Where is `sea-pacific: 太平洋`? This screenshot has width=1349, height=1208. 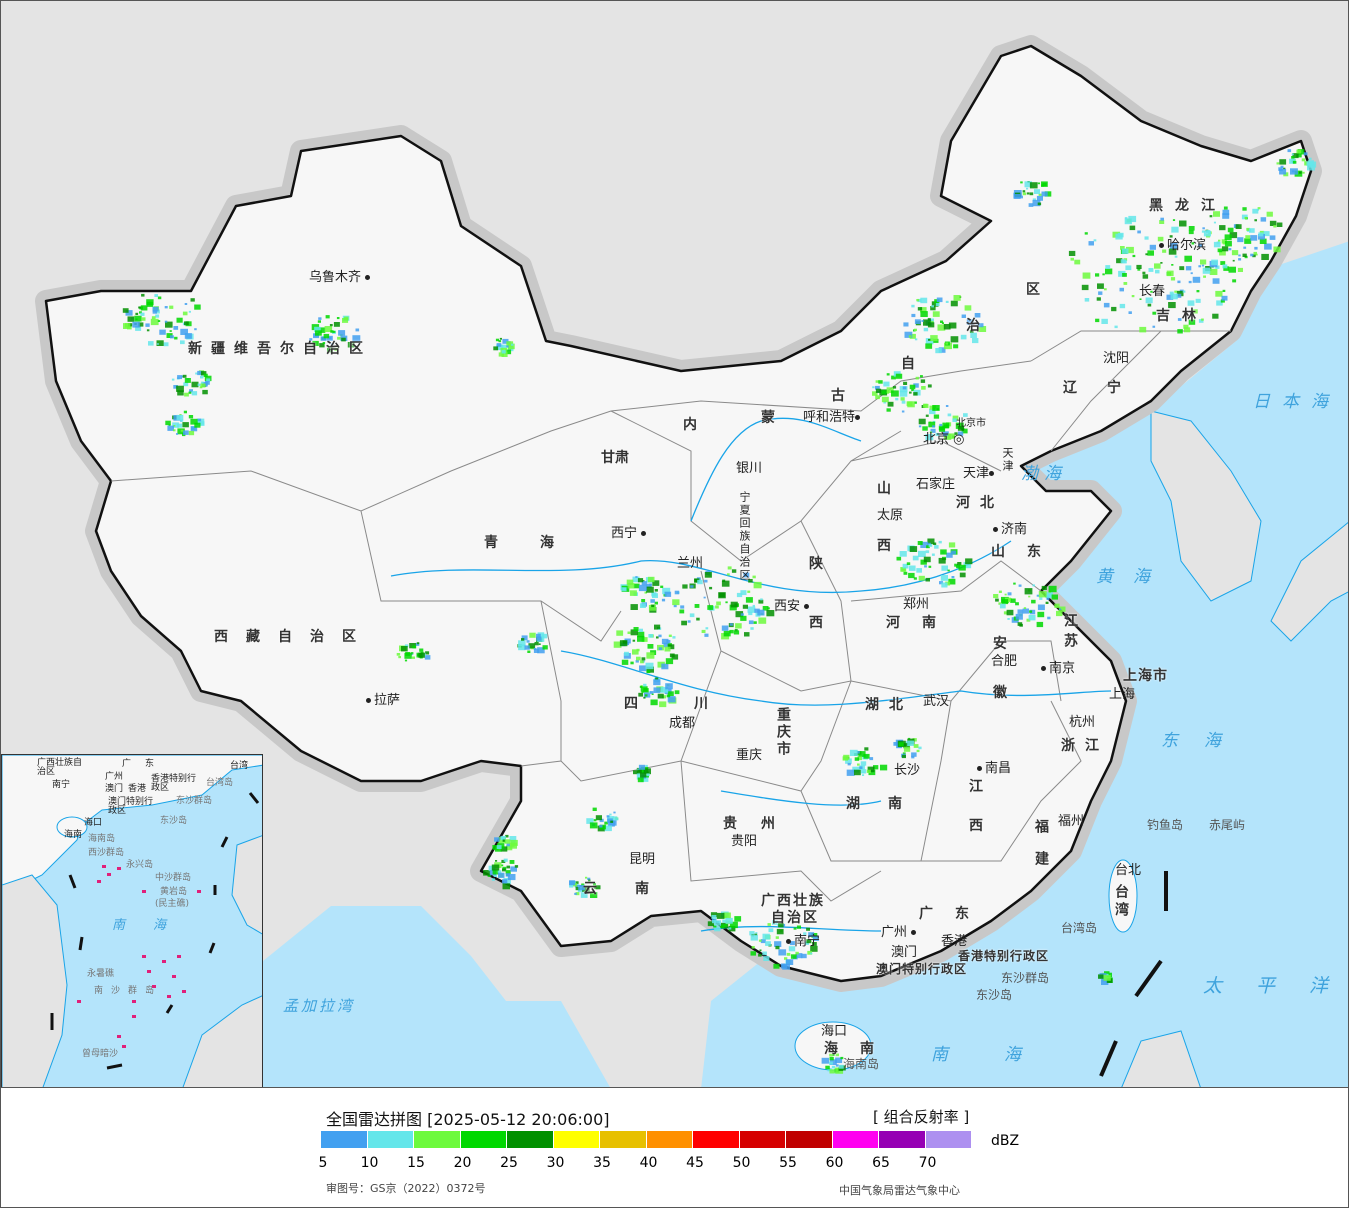
sea-pacific: 太平洋 is located at coordinates (1276, 986).